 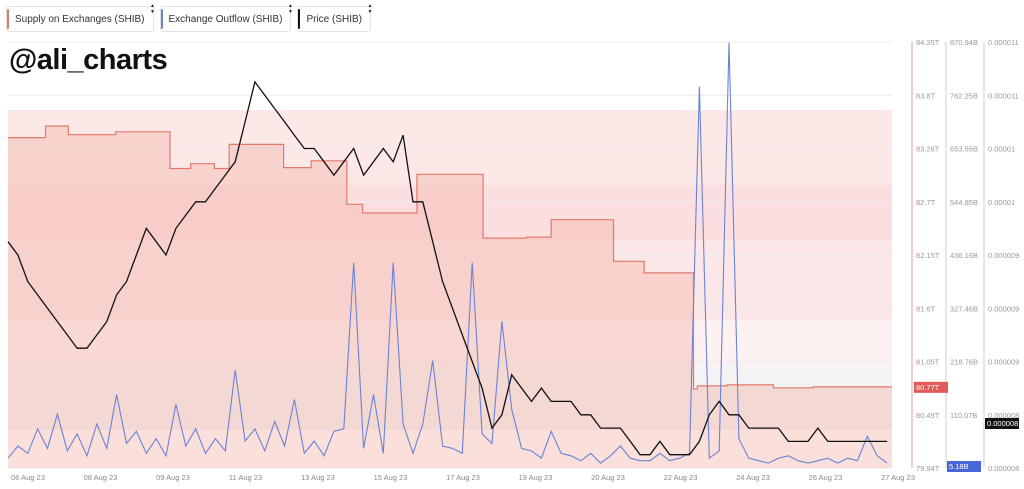 I want to click on x-tick-label: 22 Aug 23, so click(x=681, y=477).